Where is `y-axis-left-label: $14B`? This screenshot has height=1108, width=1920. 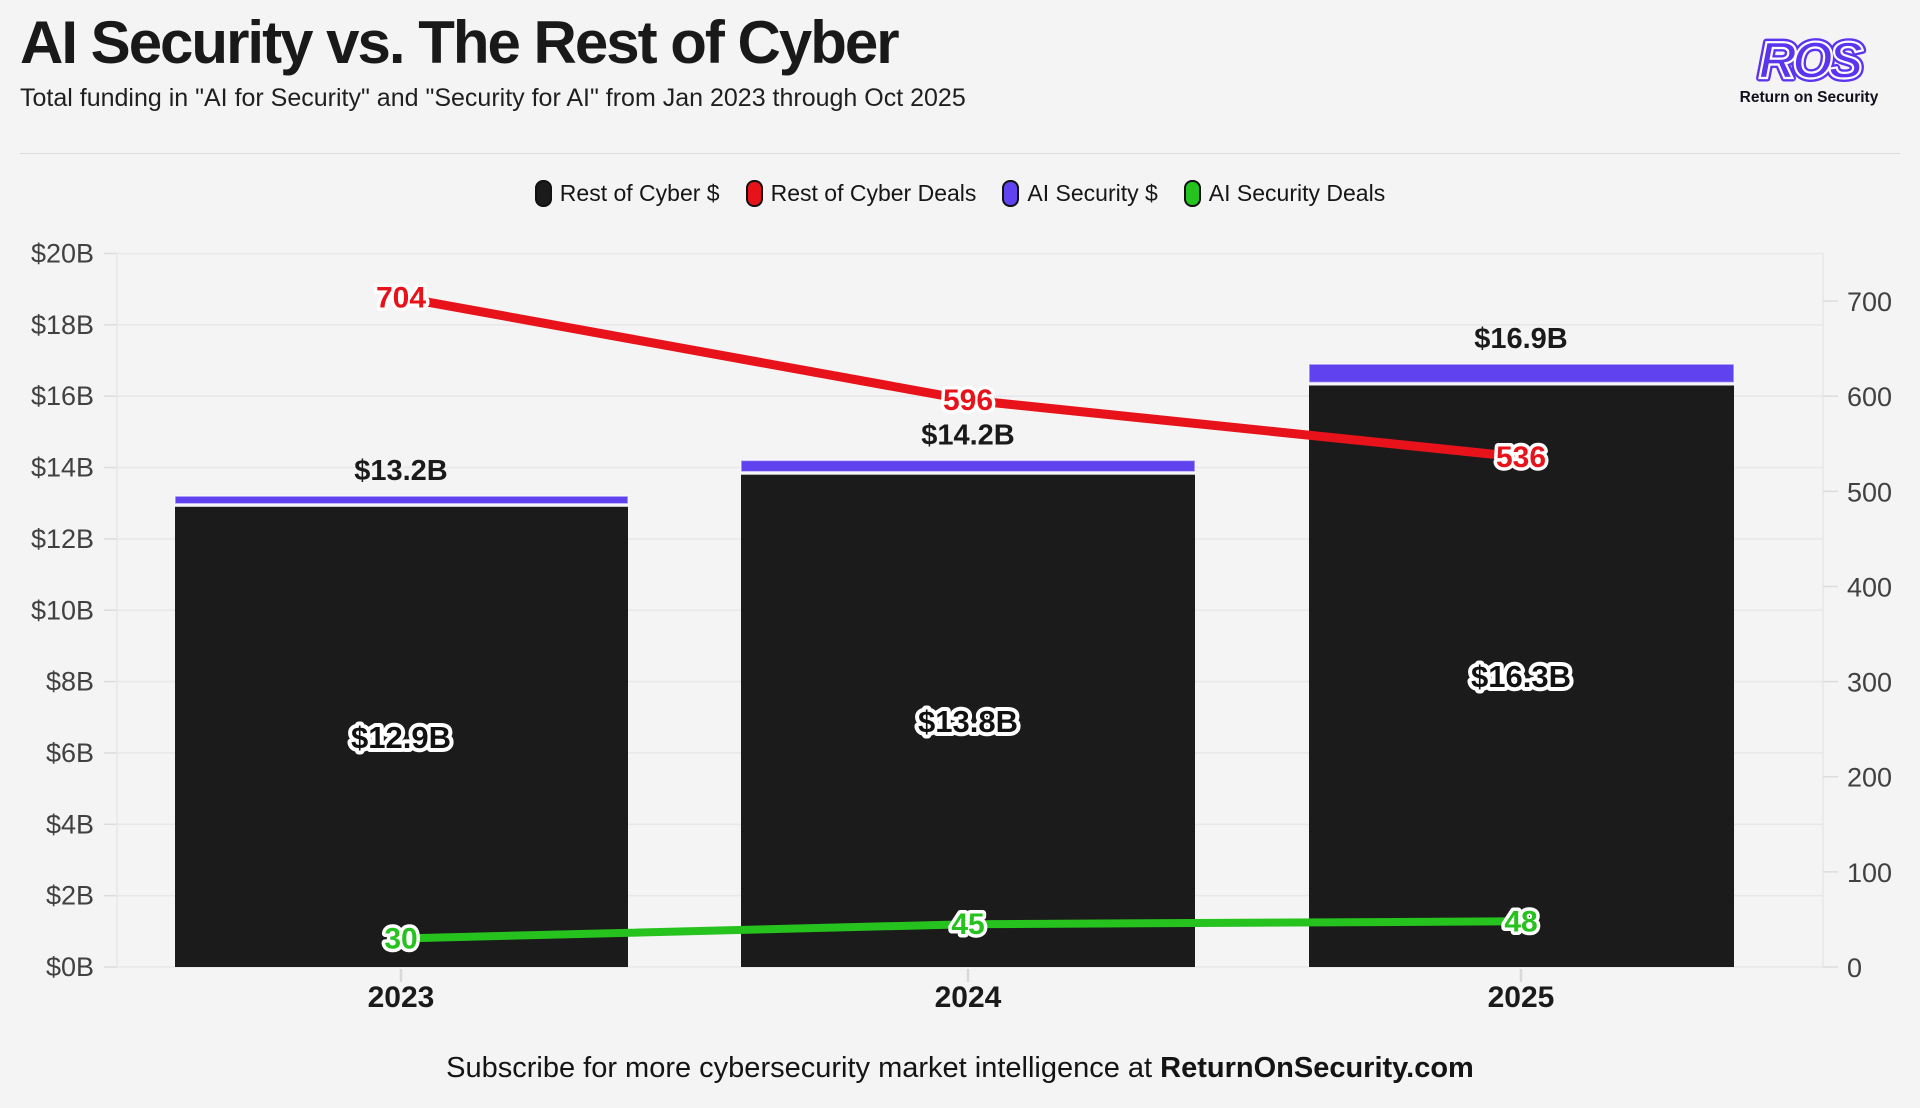 y-axis-left-label: $14B is located at coordinates (62, 468).